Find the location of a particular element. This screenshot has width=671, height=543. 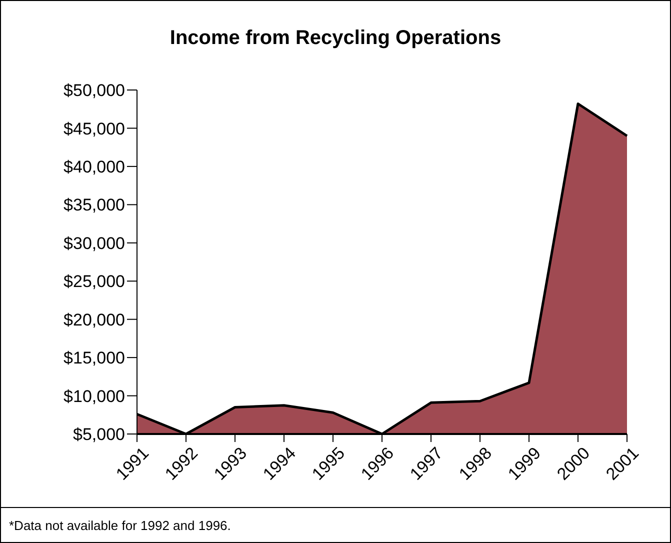

y-tick-label: $40,000 is located at coordinates (94, 166).